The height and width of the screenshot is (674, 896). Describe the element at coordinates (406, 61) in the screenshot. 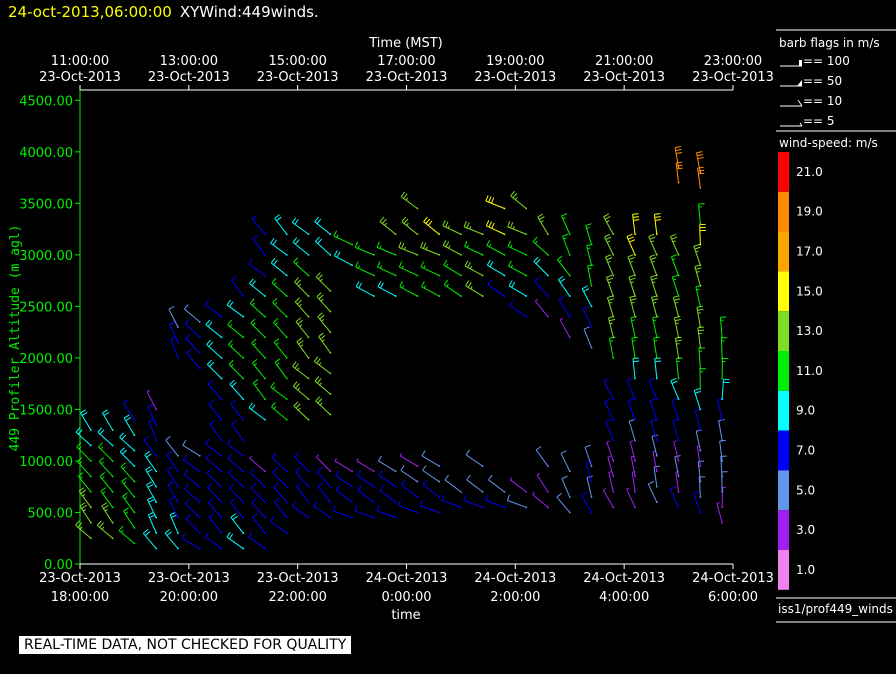

I see `top-tick-time: 17:00:00` at that location.